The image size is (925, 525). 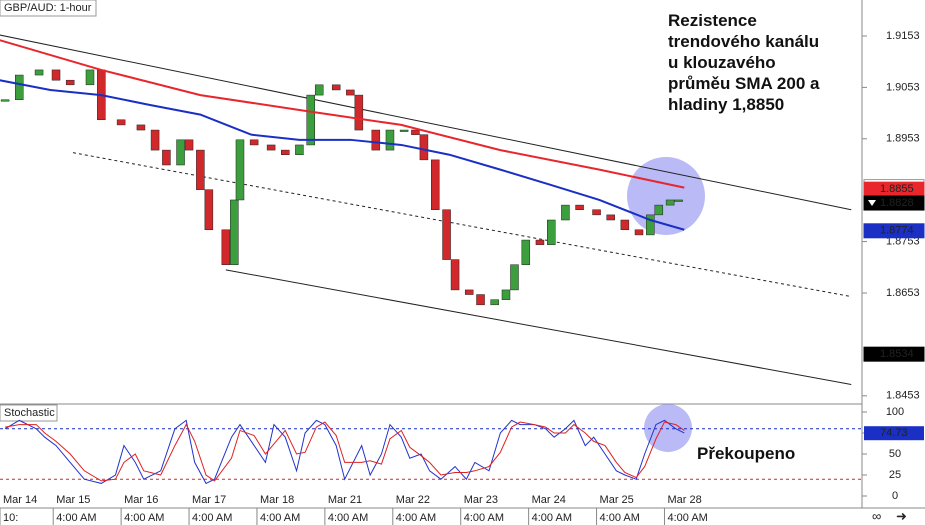 I want to click on annotation: u klouzavého, so click(x=722, y=62).